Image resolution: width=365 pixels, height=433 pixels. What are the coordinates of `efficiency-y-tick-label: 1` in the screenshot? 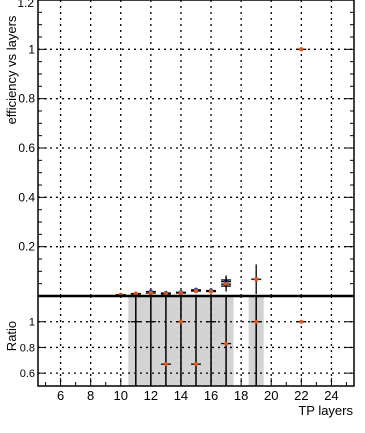 It's located at (31, 49).